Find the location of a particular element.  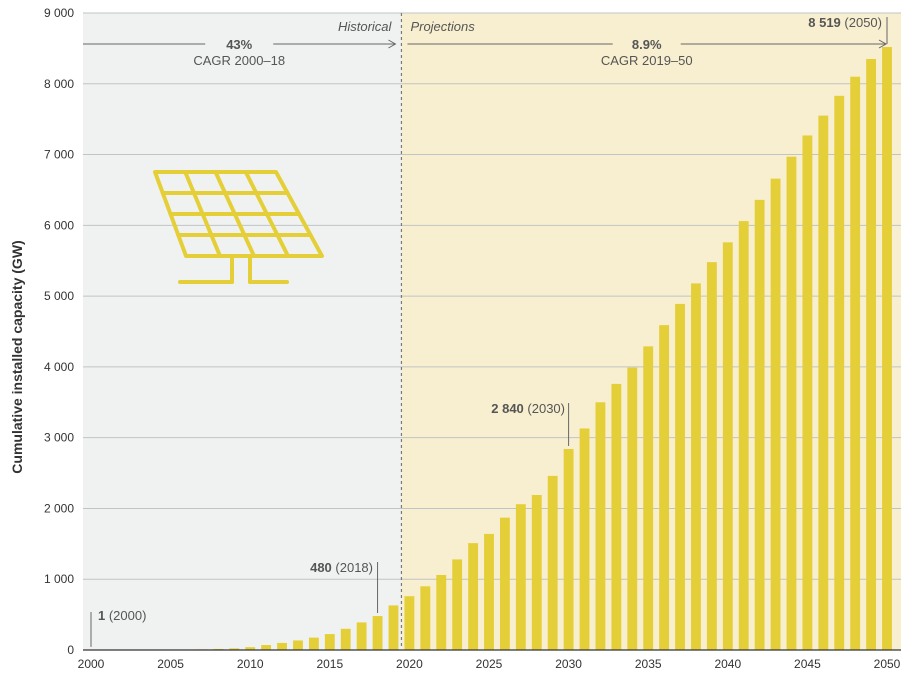

historical-label: Historical is located at coordinates (365, 26).